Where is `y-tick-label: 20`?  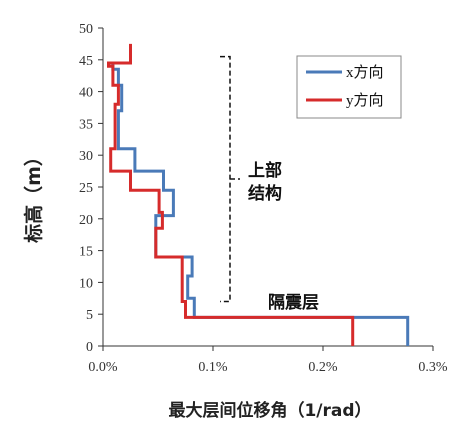 y-tick-label: 20 is located at coordinates (86, 220).